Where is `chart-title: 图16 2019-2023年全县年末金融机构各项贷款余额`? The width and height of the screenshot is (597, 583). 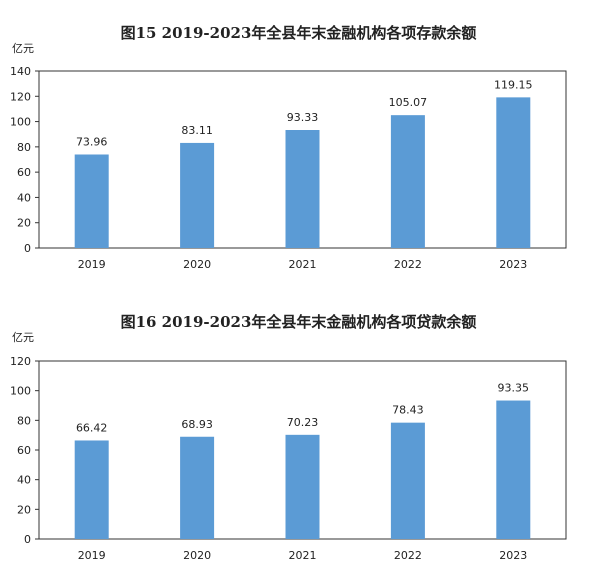 chart-title: 图16 2019-2023年全县年末金融机构各项贷款余额 is located at coordinates (298, 322).